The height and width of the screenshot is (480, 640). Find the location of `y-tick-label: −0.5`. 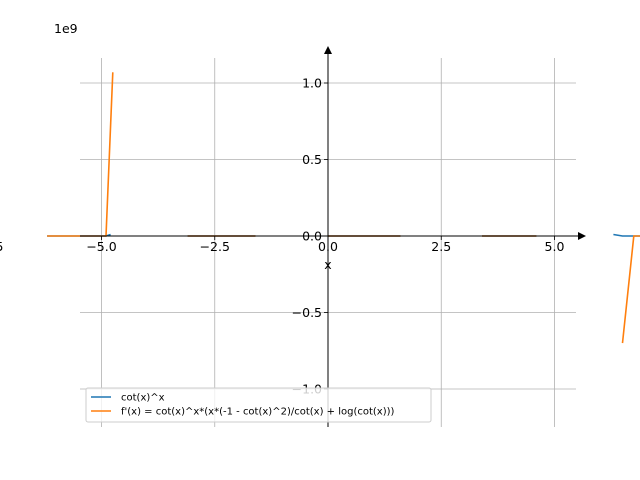

y-tick-label: −0.5 is located at coordinates (307, 312).